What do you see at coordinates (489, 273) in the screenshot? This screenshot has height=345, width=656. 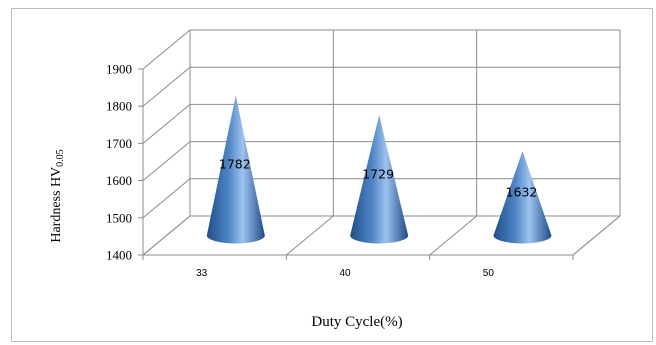 I see `category-label: 50` at bounding box center [489, 273].